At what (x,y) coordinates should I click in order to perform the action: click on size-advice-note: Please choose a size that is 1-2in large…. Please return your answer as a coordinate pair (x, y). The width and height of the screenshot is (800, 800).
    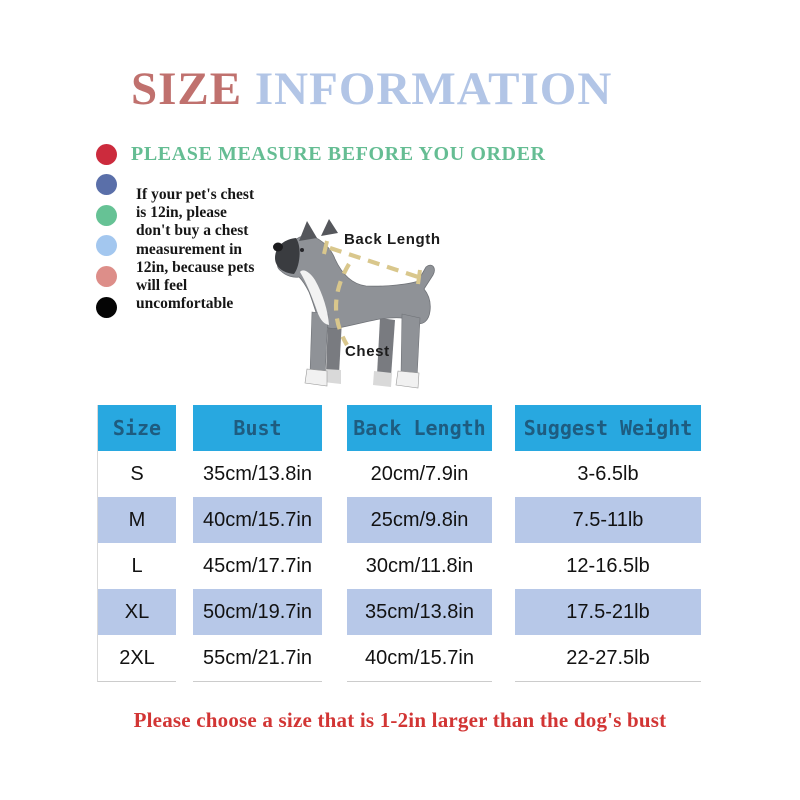
    Looking at the image, I should click on (400, 720).